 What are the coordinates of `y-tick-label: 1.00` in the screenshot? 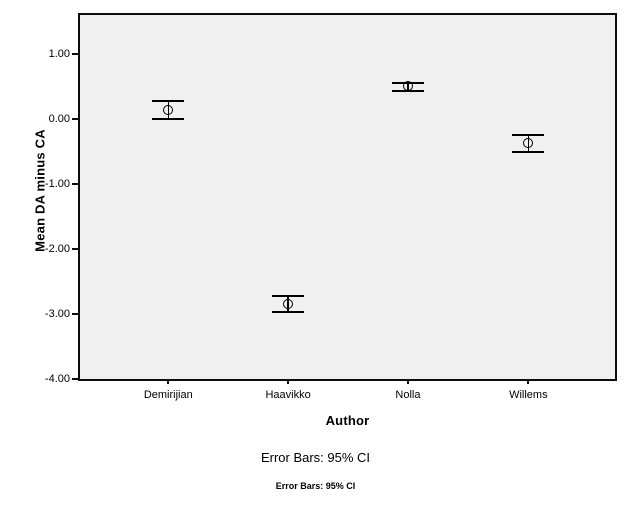 It's located at (59, 53).